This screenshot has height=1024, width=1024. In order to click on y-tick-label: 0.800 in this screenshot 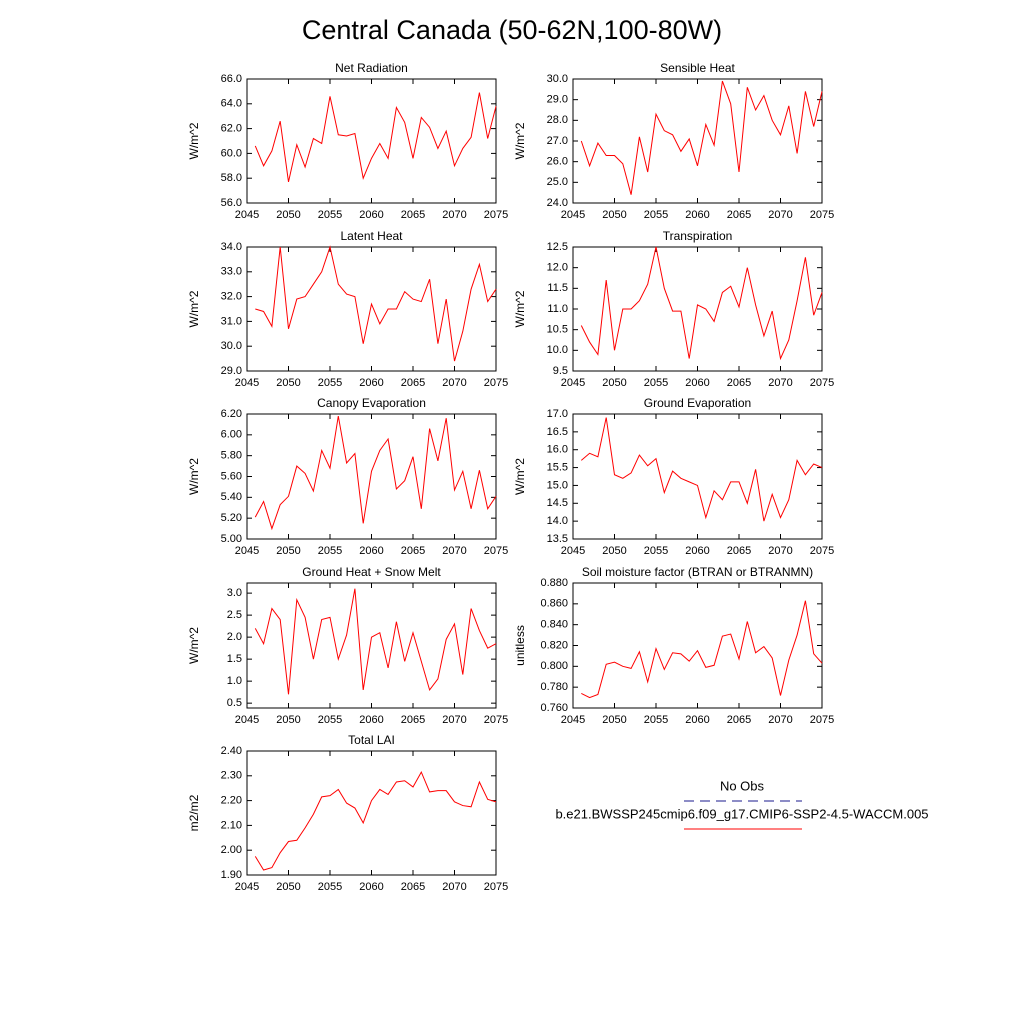, I will do `click(554, 666)`.